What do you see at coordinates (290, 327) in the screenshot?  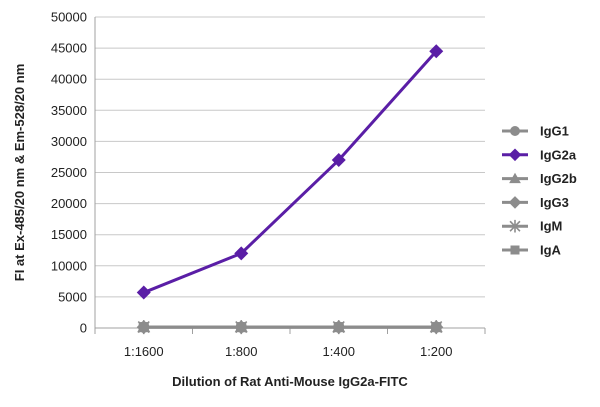 I see `series-iga` at bounding box center [290, 327].